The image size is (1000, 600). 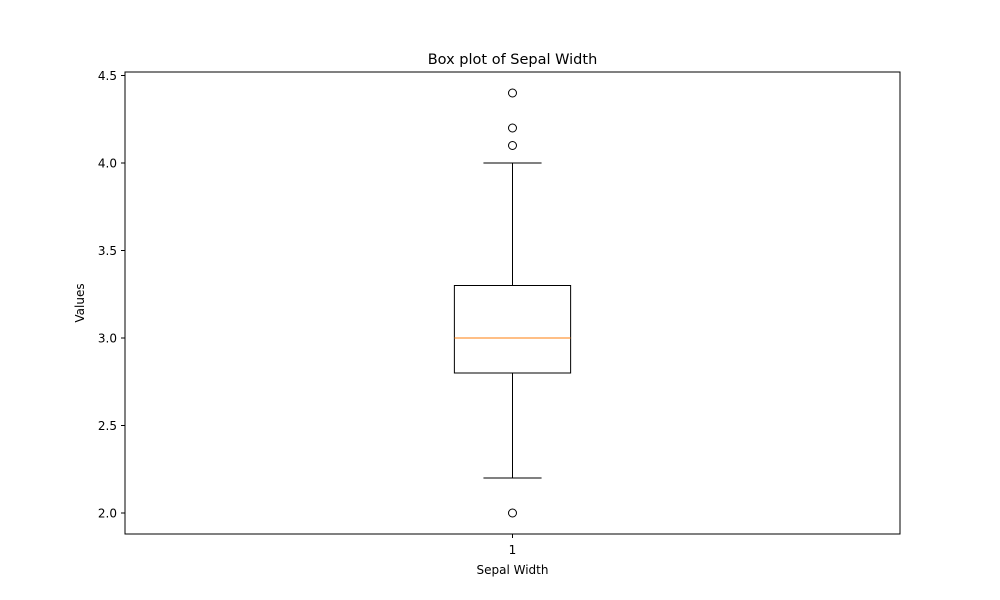 I want to click on box-group, so click(x=512, y=303).